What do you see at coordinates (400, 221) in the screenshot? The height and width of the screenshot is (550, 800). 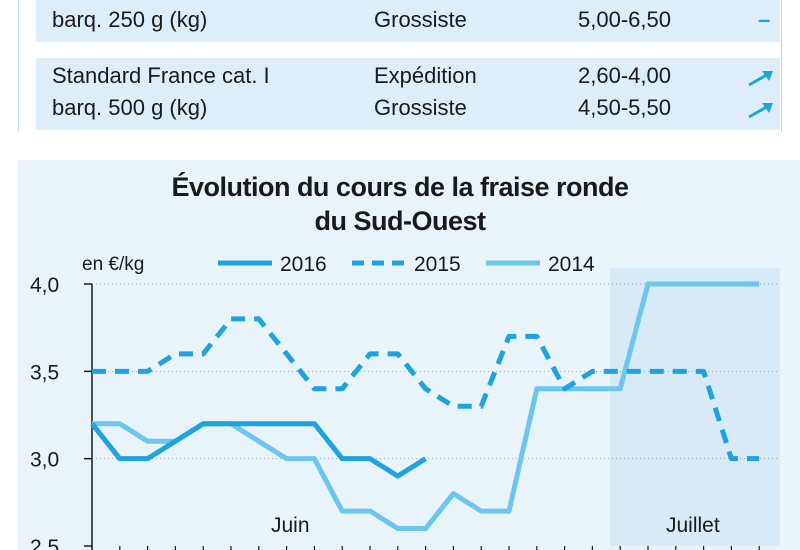 I see `chart-subtitle: du Sud-Ouest` at bounding box center [400, 221].